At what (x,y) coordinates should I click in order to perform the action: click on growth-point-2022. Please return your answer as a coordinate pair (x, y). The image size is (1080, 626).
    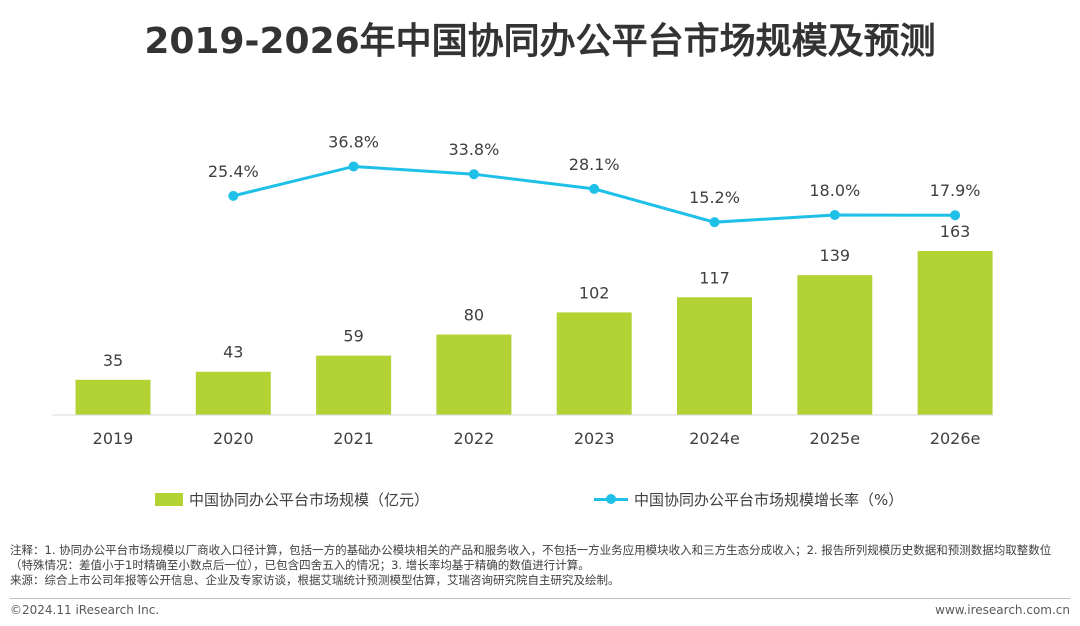
    Looking at the image, I should click on (473, 174).